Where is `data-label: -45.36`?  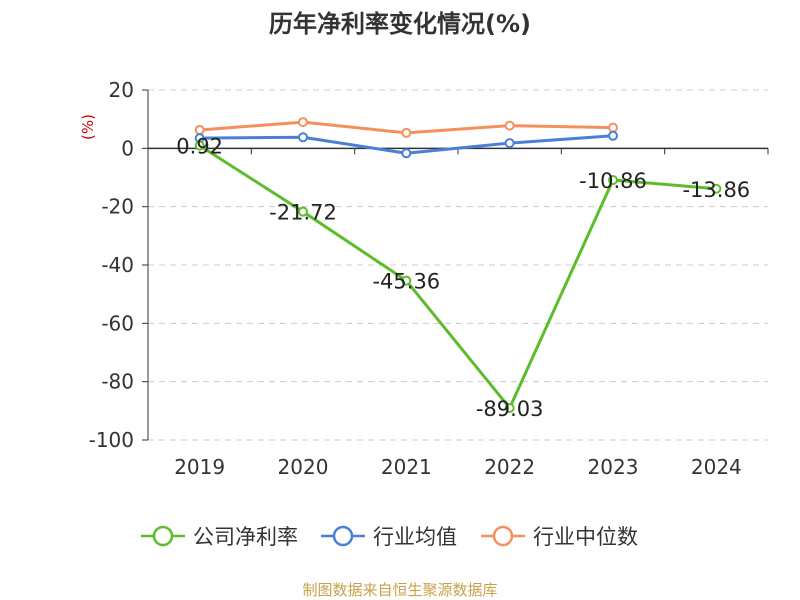 data-label: -45.36 is located at coordinates (406, 282).